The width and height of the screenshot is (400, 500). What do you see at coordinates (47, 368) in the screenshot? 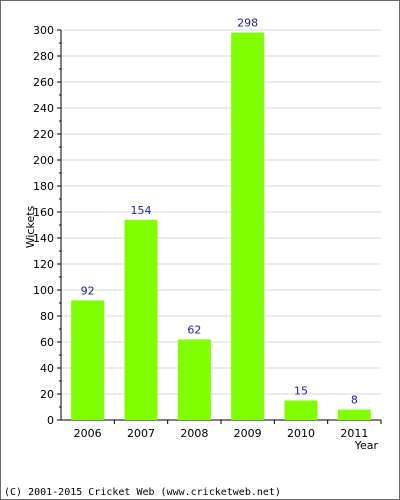
I see `y-tick-label: 40` at bounding box center [47, 368].